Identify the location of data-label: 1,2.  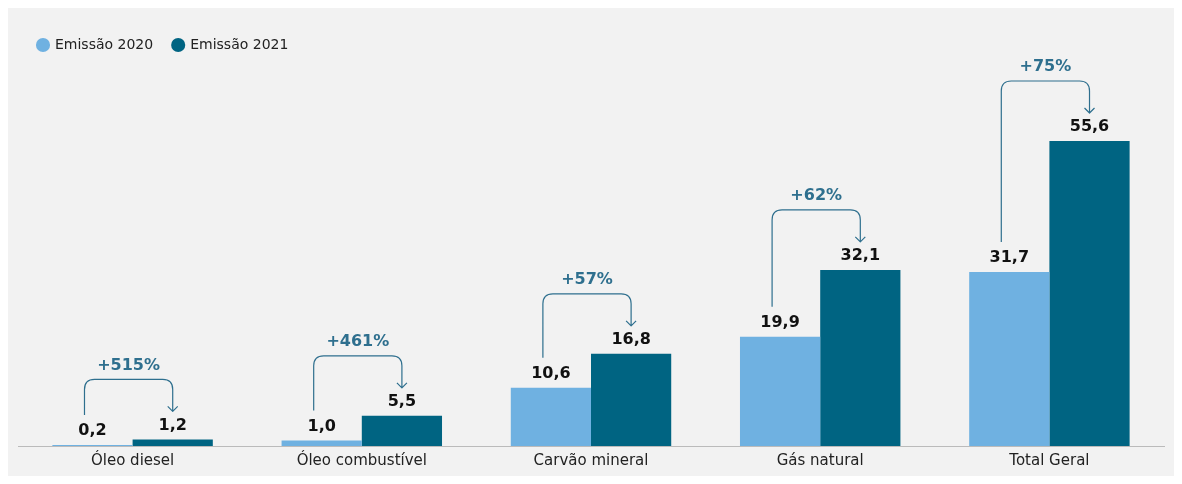
(172, 424).